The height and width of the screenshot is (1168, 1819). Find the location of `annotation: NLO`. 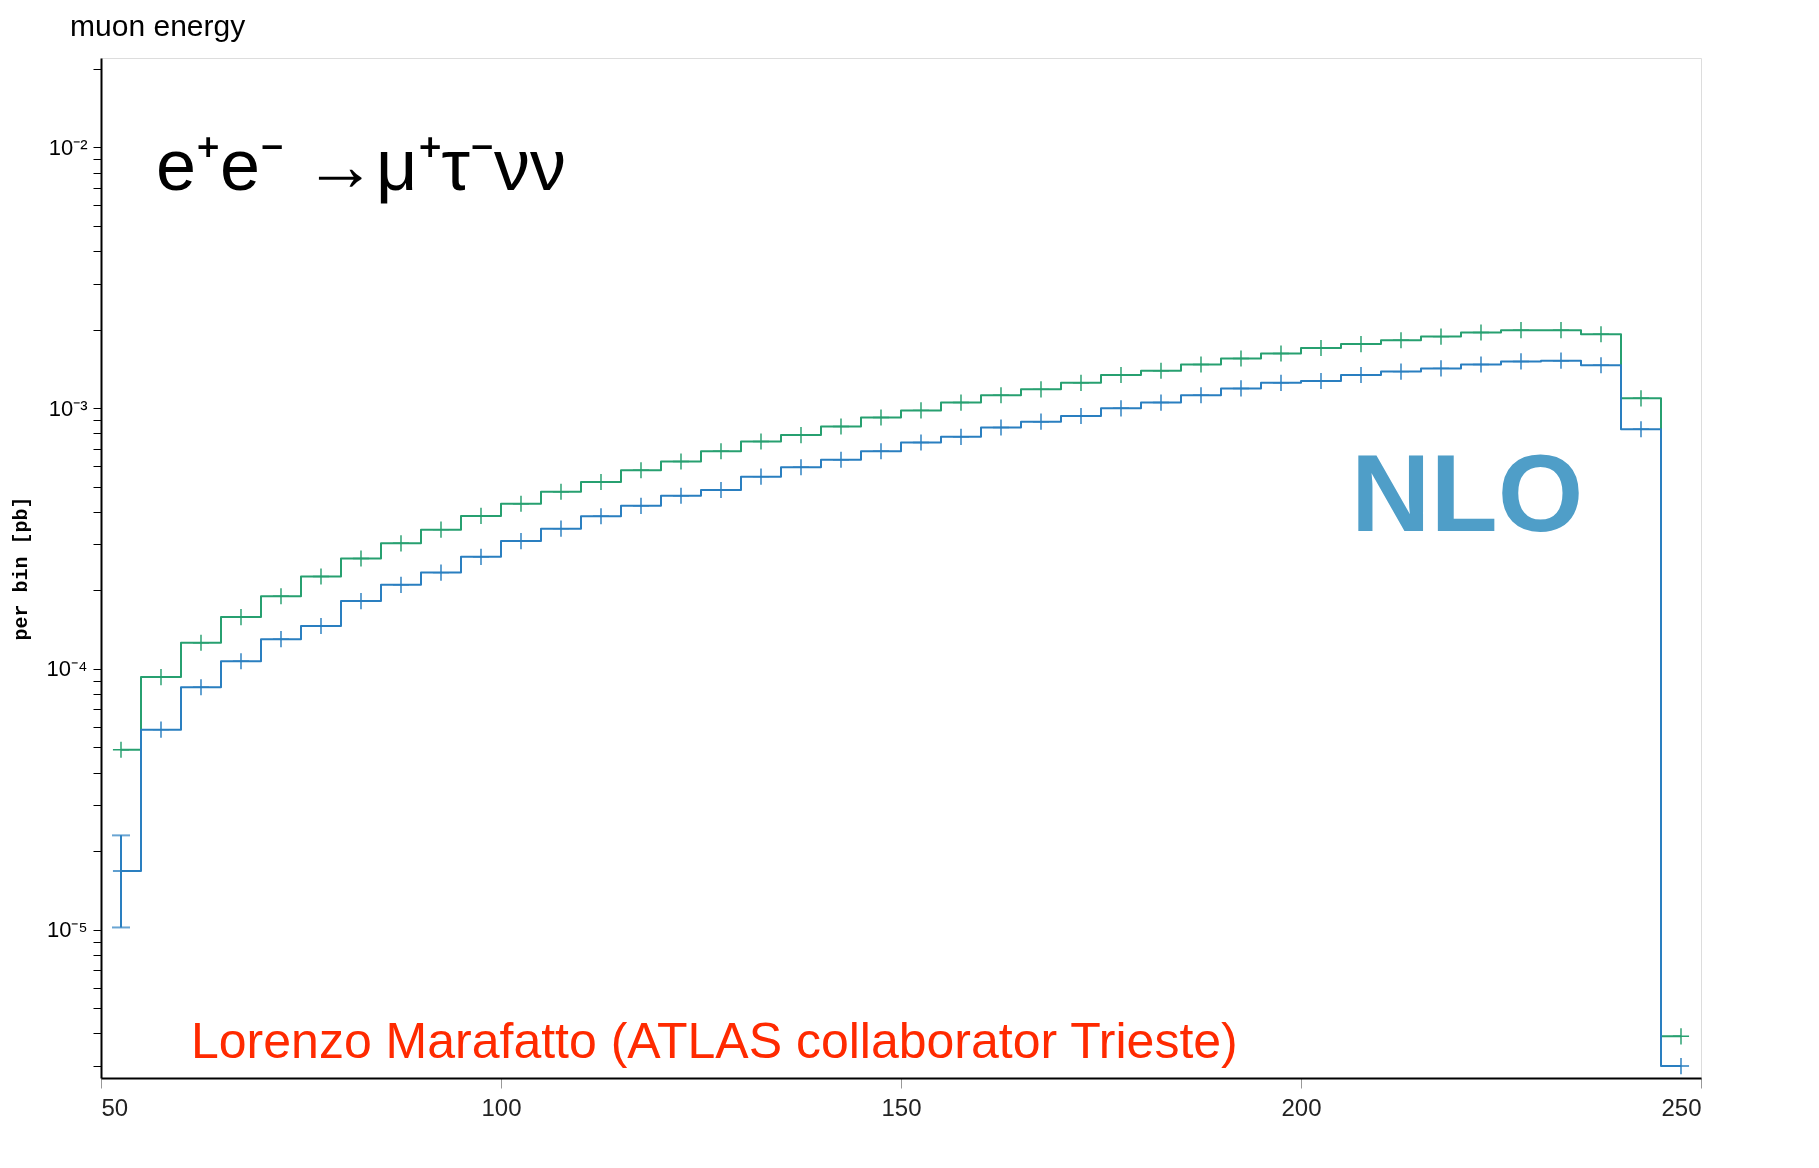

annotation: NLO is located at coordinates (1467, 492).